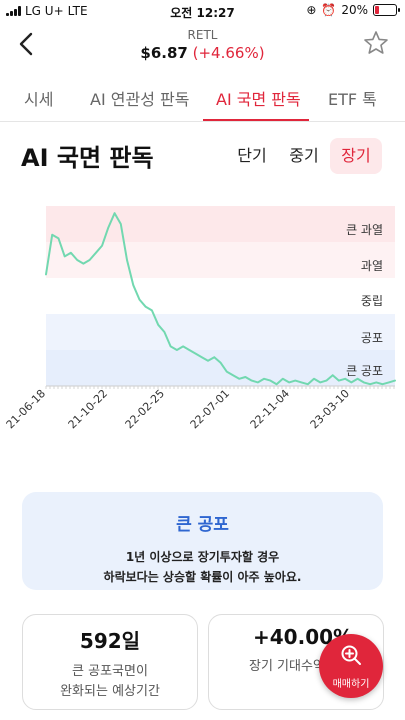 Image resolution: width=405 pixels, height=720 pixels. I want to click on carrier: LG U+, so click(44, 11).